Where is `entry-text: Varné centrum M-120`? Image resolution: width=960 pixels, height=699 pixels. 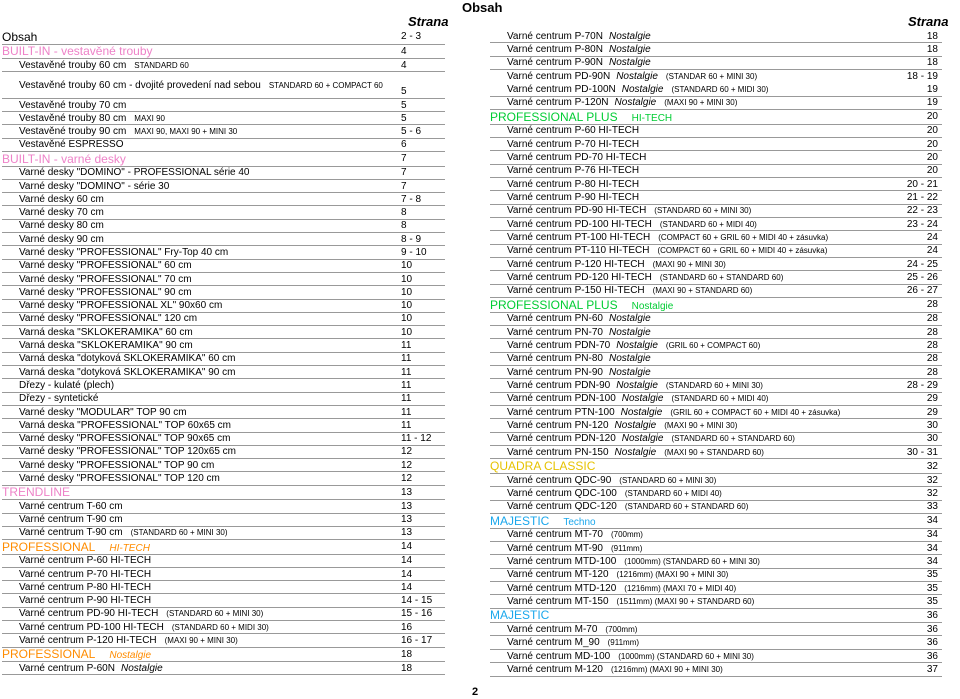 entry-text: Varné centrum M-120 is located at coordinates (555, 669).